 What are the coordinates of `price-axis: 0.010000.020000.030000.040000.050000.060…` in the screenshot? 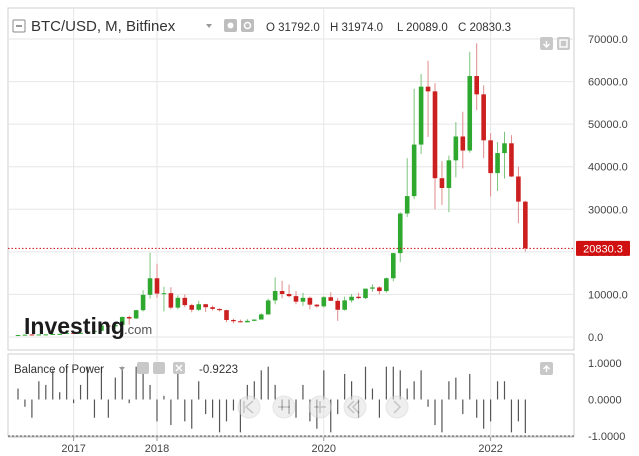 It's located at (608, 189).